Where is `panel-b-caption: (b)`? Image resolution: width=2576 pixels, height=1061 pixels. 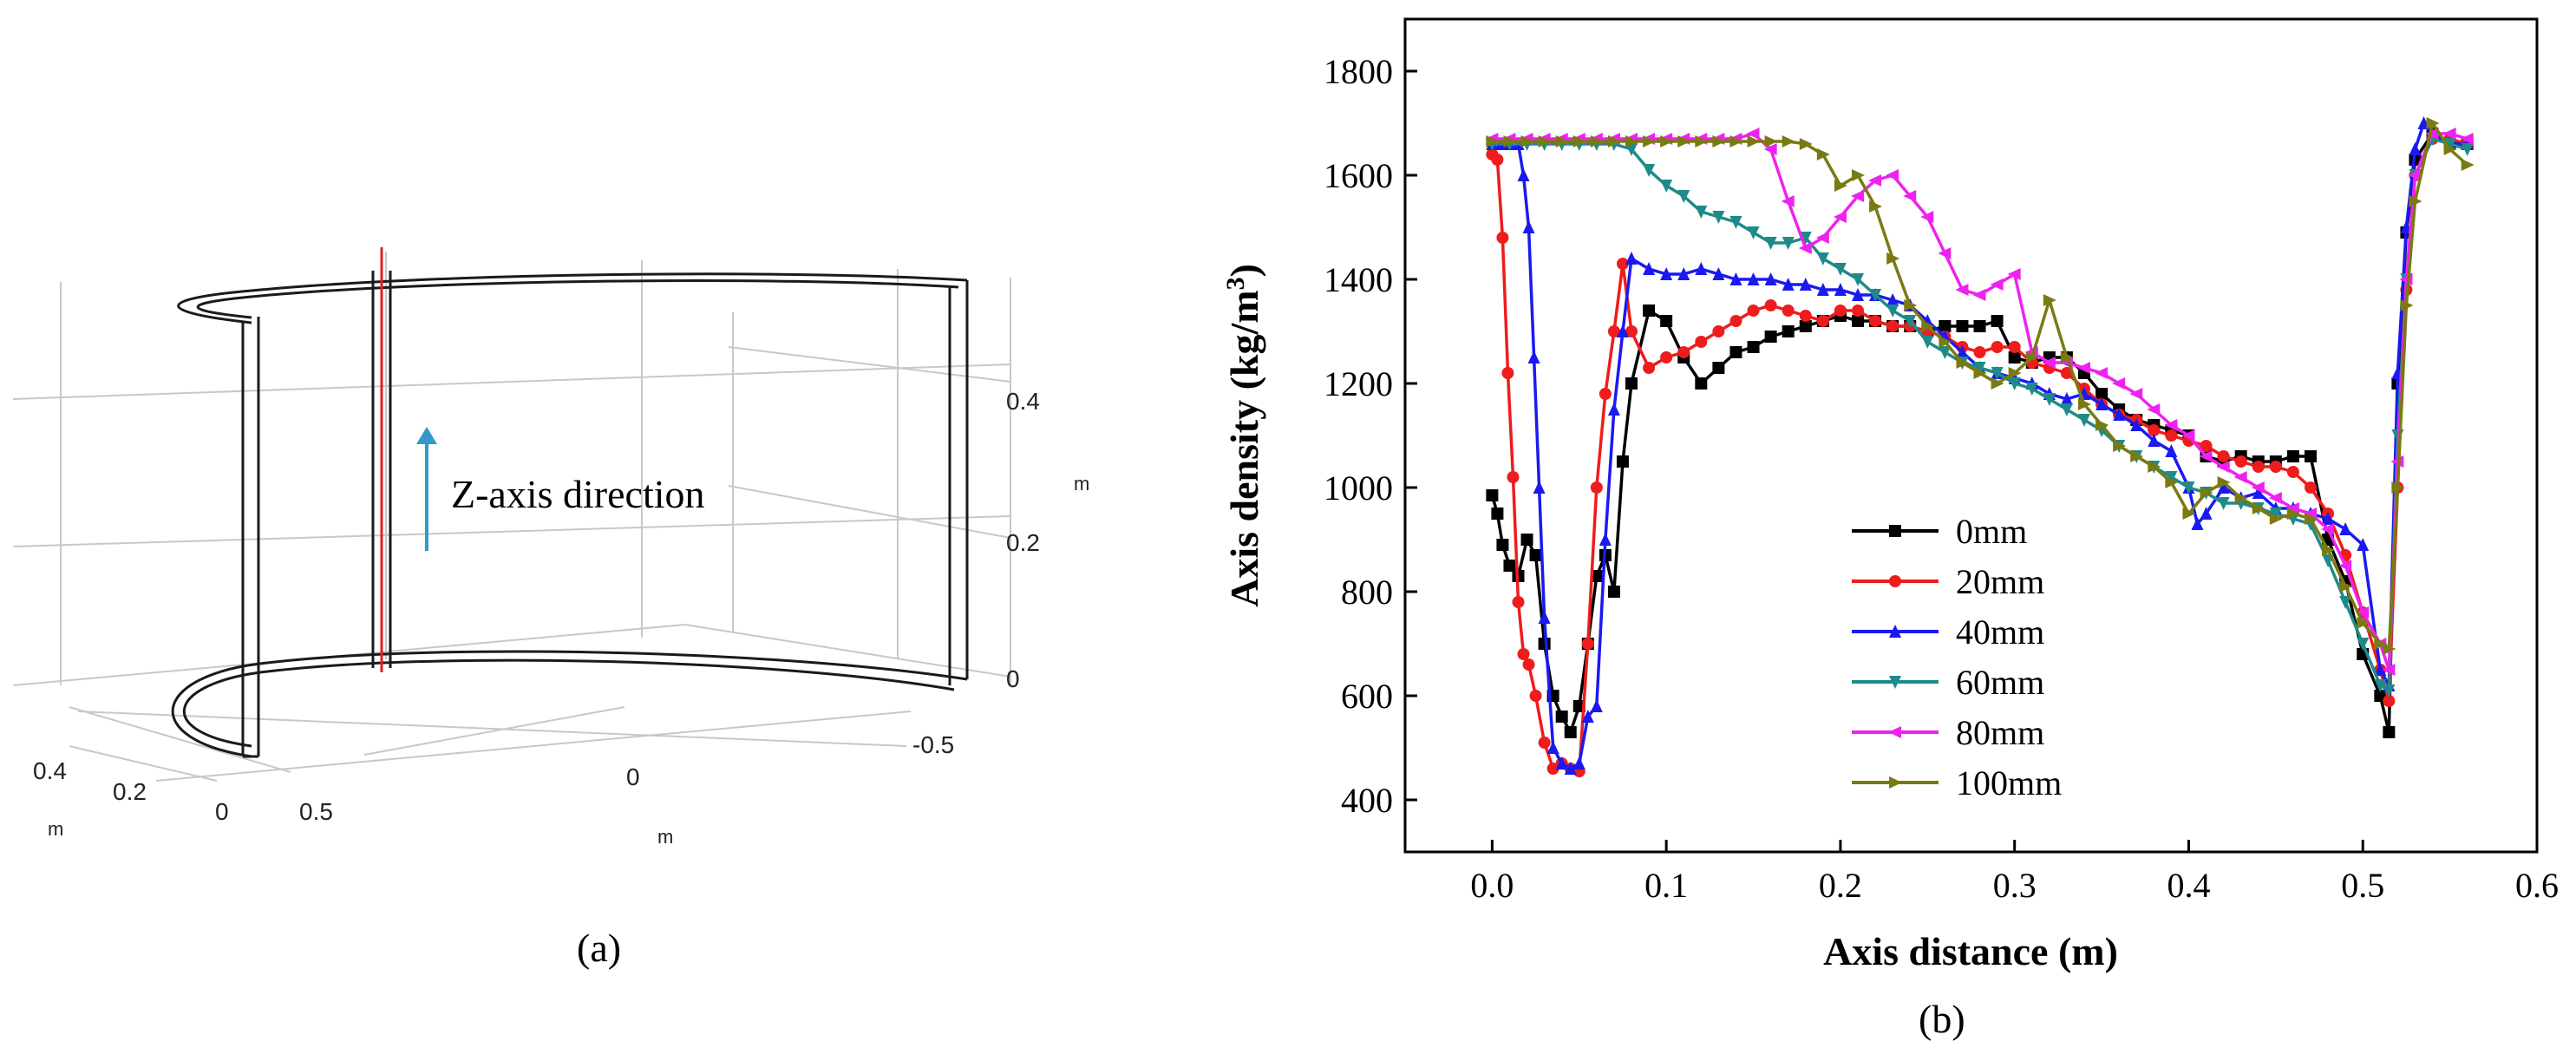
panel-b-caption: (b) is located at coordinates (1942, 1019).